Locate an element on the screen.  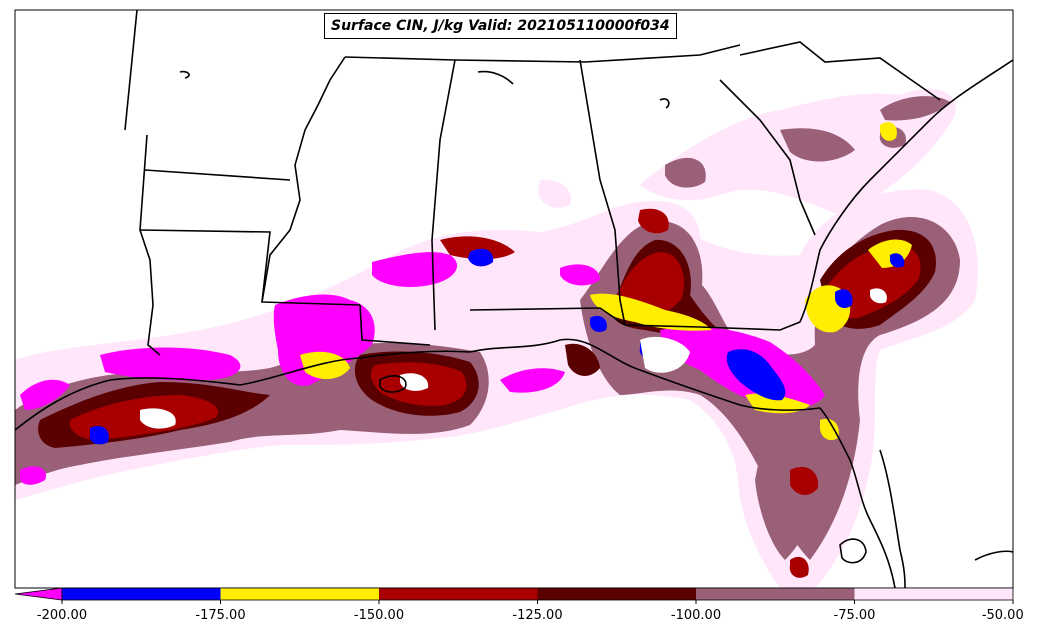
sc-nc-border is located at coordinates (840, 71).